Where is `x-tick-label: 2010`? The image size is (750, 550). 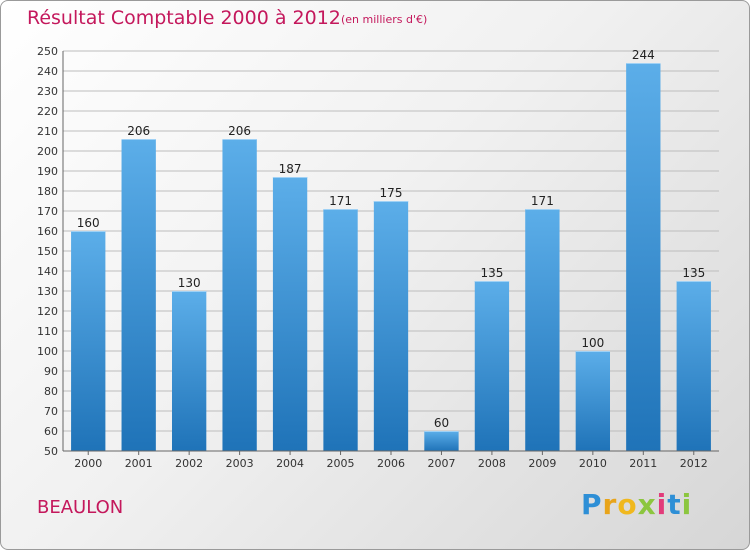 x-tick-label: 2010 is located at coordinates (593, 463).